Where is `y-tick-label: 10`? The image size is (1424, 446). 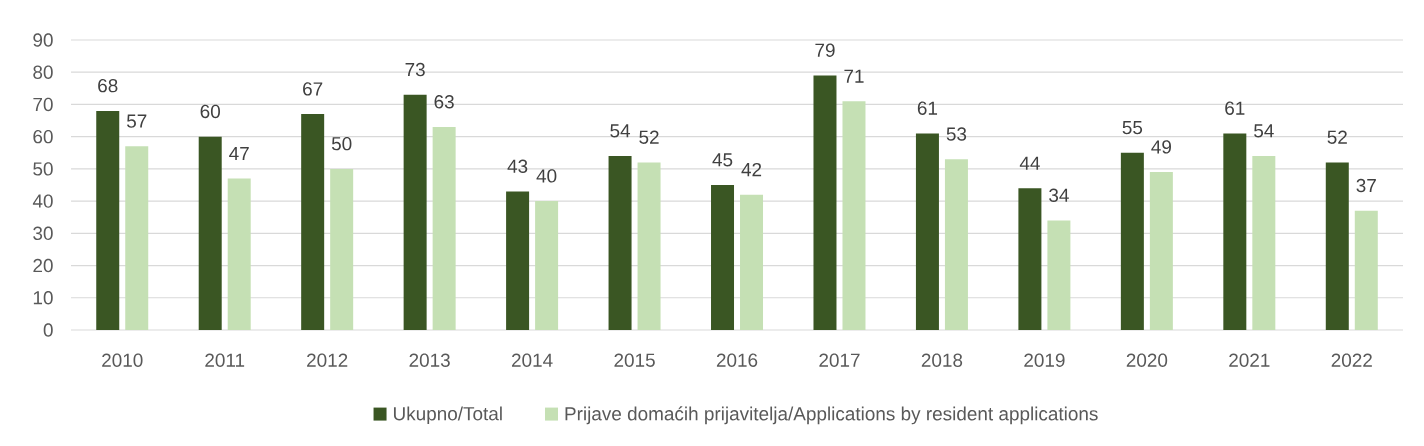
y-tick-label: 10 is located at coordinates (43, 298).